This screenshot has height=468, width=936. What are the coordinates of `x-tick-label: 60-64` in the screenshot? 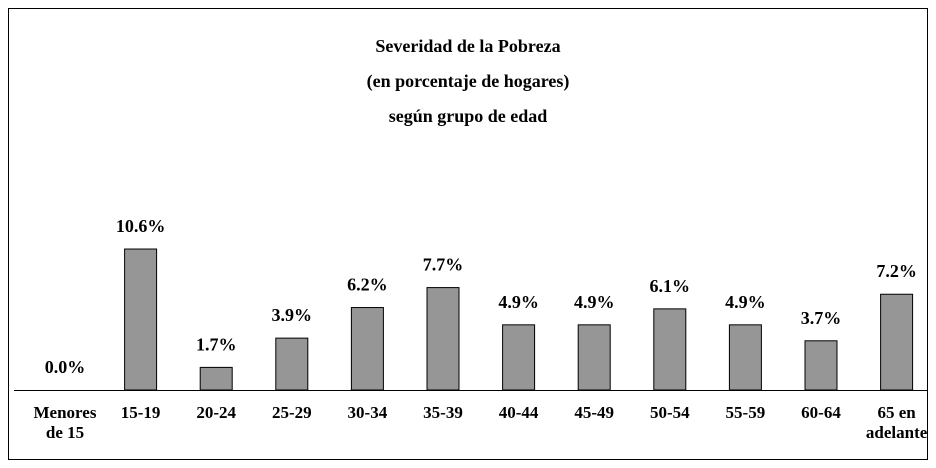 It's located at (821, 412).